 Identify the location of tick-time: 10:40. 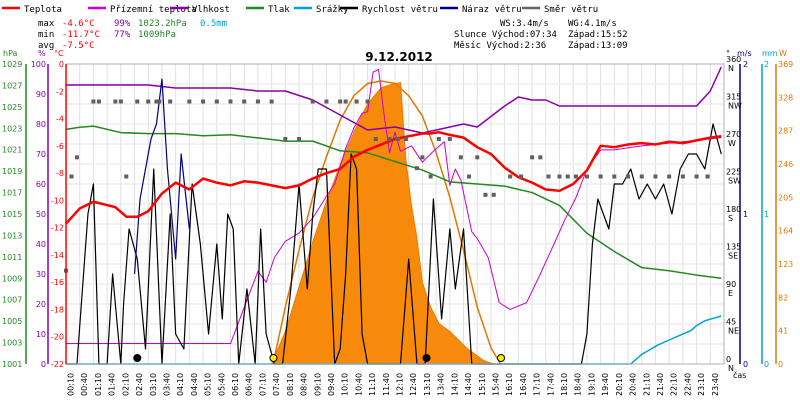
(358, 384).